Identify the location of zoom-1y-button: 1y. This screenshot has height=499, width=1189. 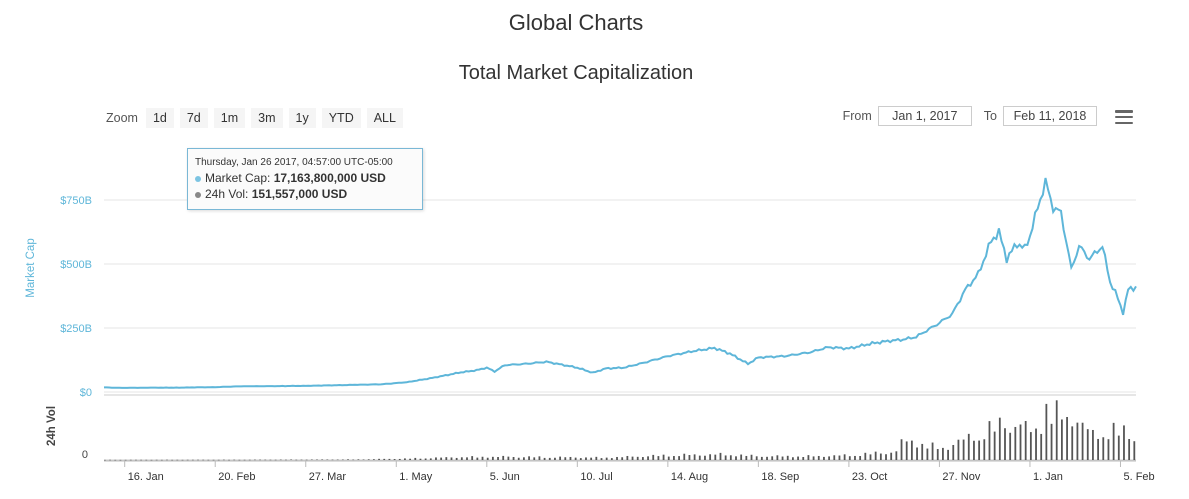
(302, 118).